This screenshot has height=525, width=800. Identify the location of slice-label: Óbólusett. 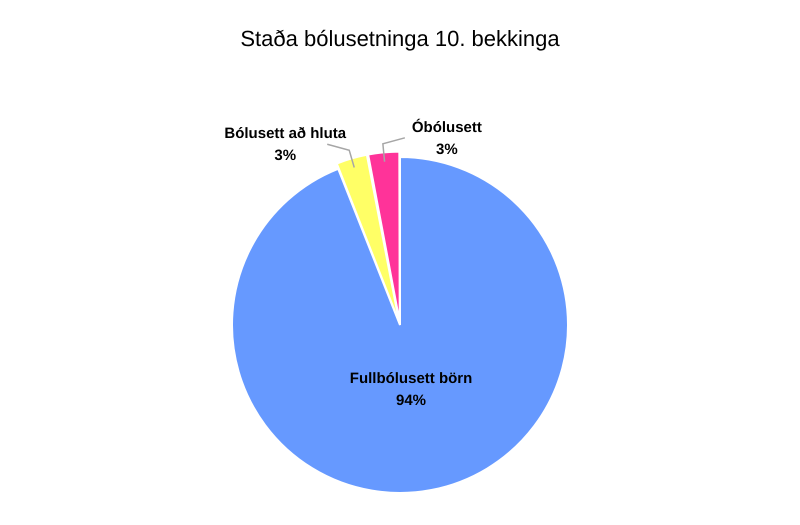
(447, 127).